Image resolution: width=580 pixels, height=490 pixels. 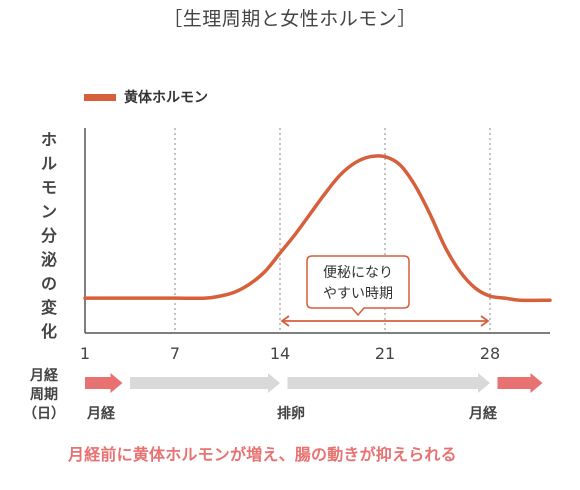 I want to click on annotation-arrow-head-right, so click(x=485, y=321).